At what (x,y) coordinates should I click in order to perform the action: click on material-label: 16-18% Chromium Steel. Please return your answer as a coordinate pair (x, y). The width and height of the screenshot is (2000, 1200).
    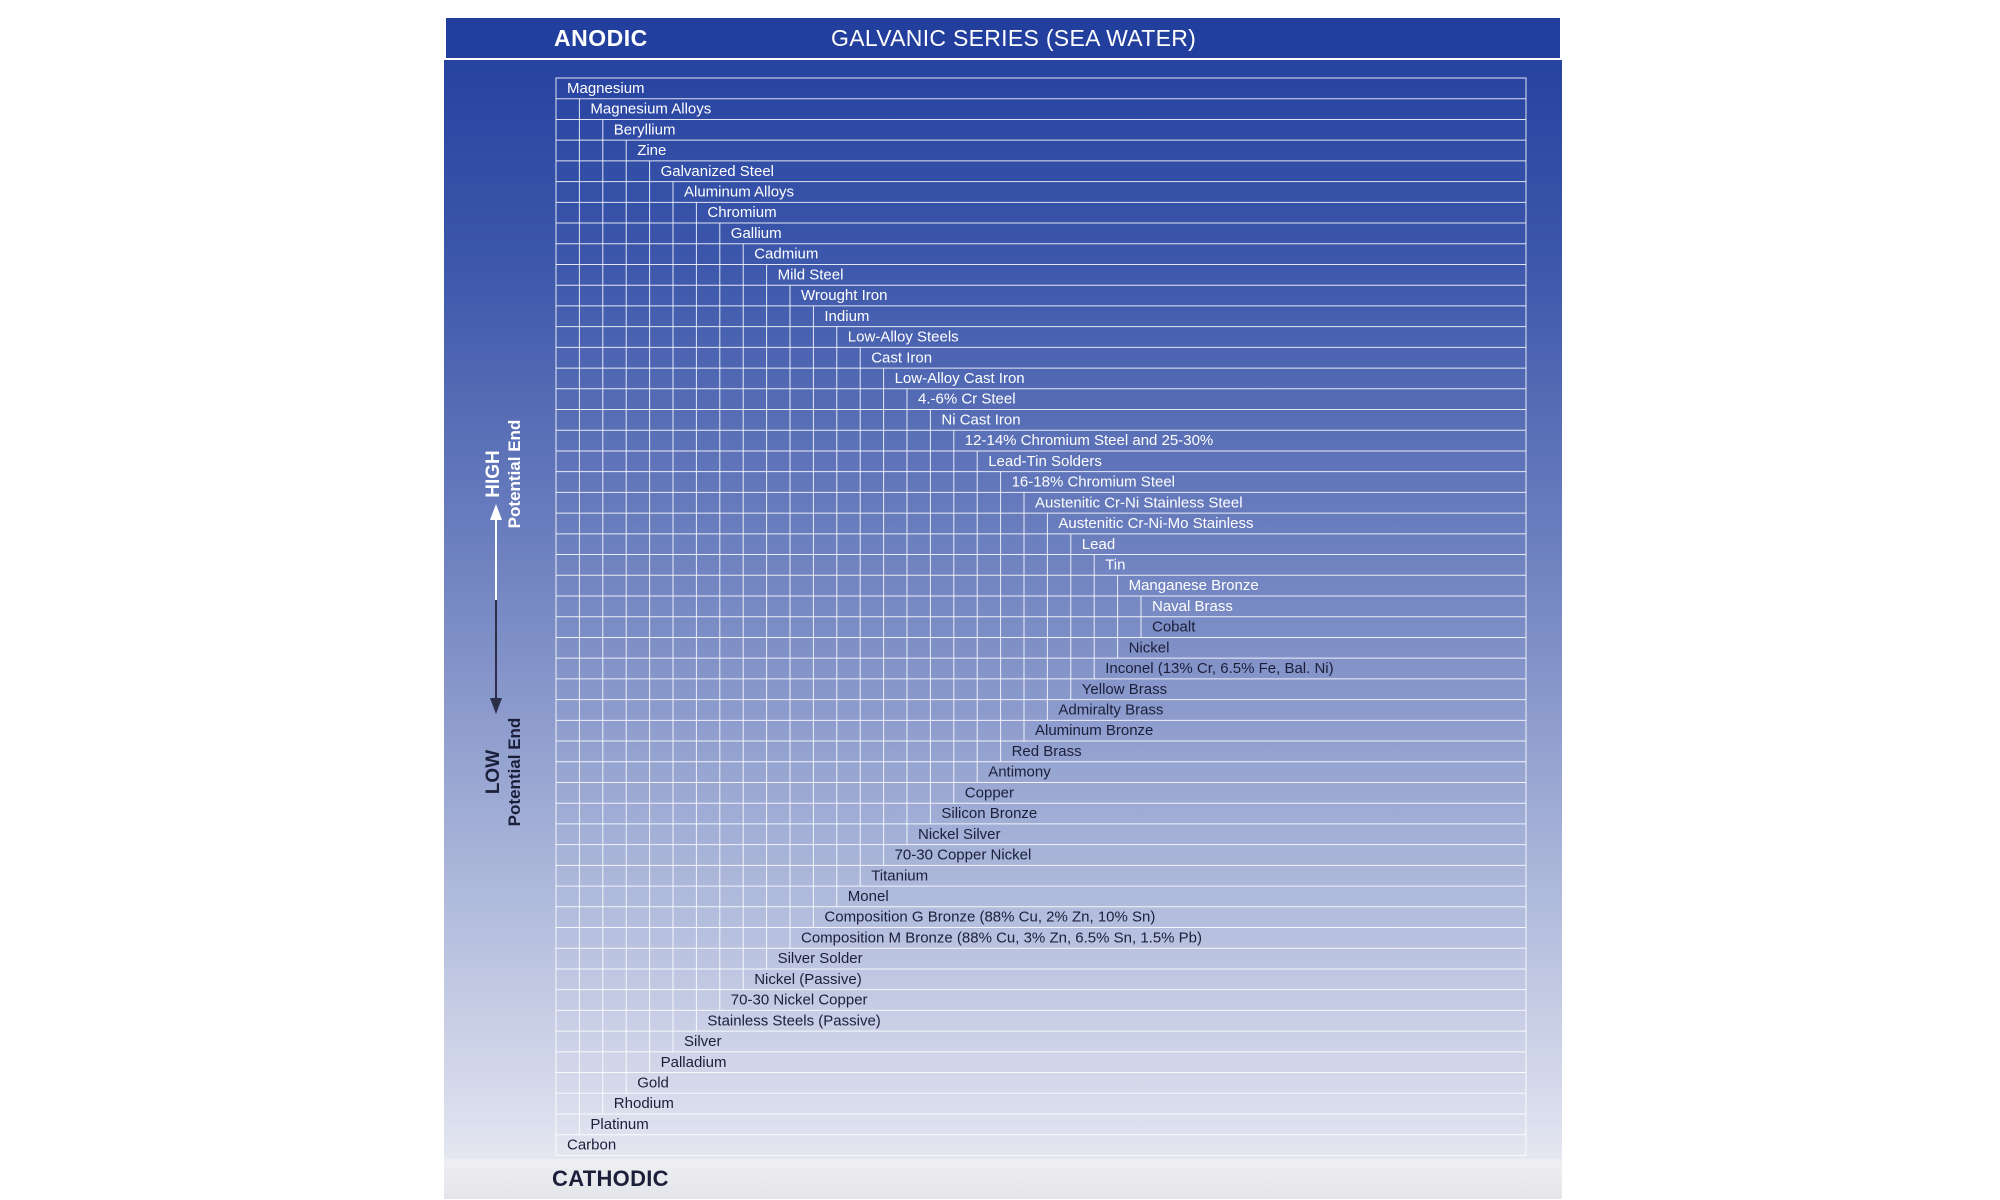
    Looking at the image, I should click on (1093, 482).